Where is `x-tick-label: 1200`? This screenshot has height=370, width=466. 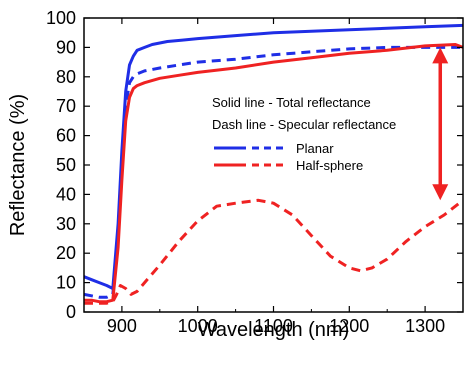 x-tick-label: 1200 is located at coordinates (349, 326).